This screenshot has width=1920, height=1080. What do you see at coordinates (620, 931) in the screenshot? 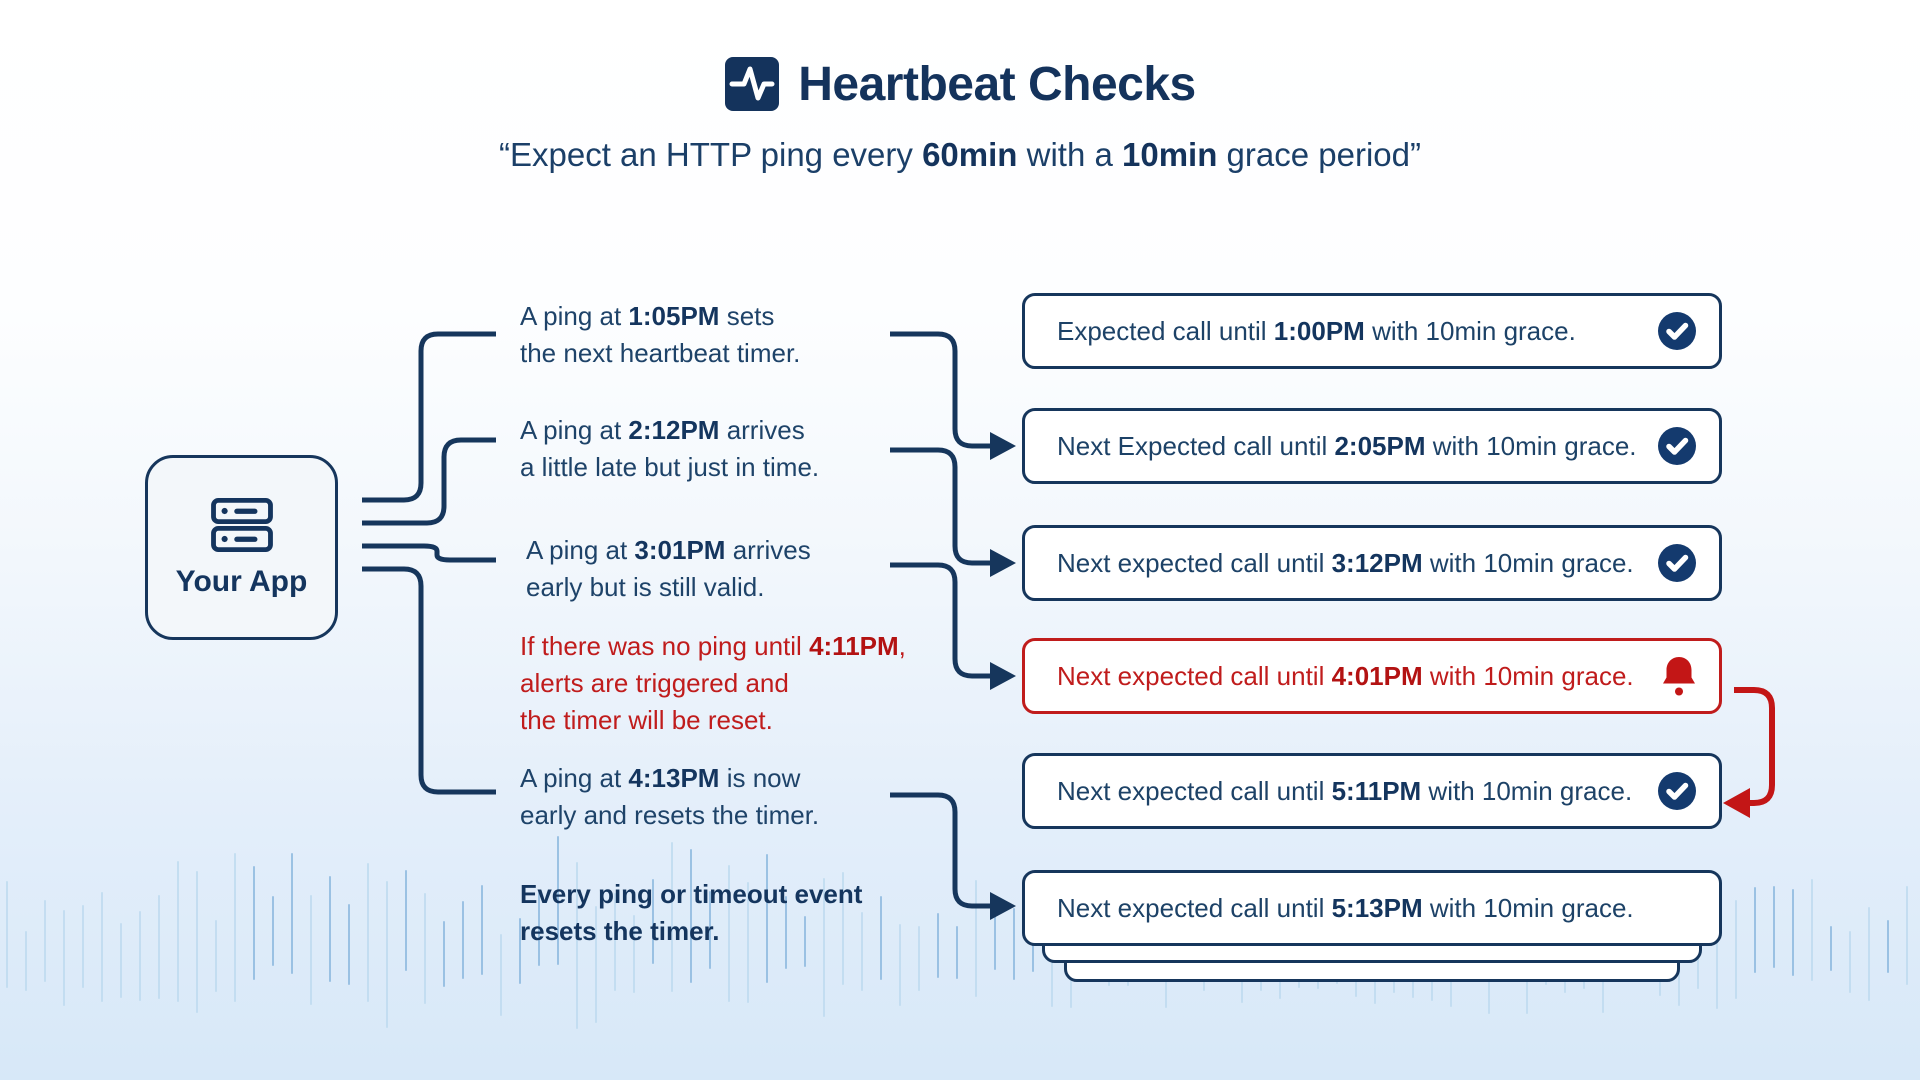
I see `event-line: resets the timer.` at bounding box center [620, 931].